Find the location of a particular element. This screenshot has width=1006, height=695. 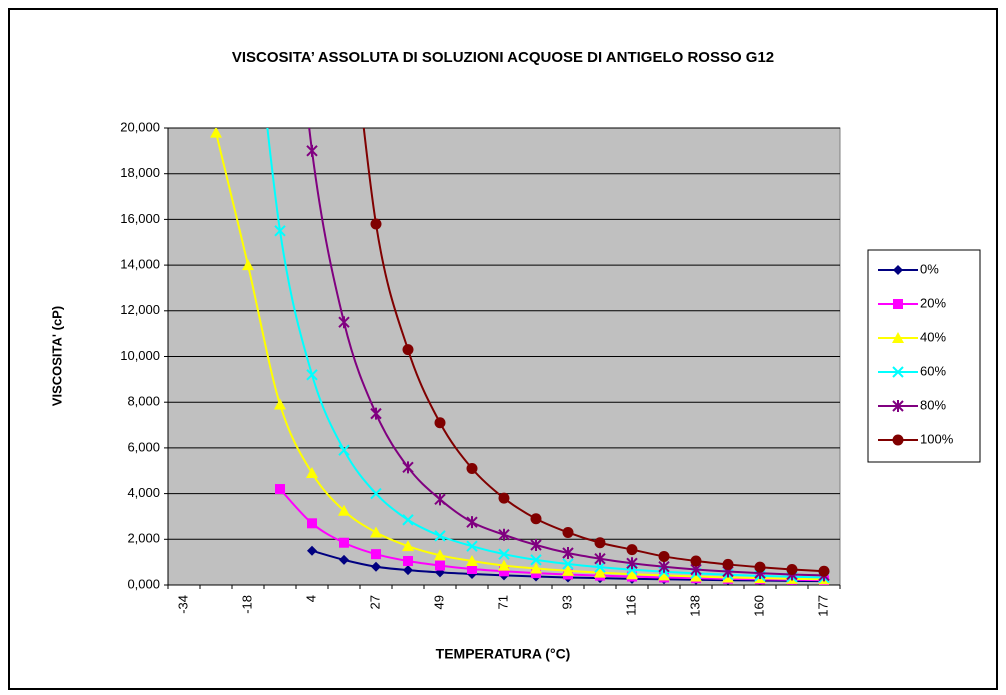

x-tick-label: 49 is located at coordinates (438, 602).